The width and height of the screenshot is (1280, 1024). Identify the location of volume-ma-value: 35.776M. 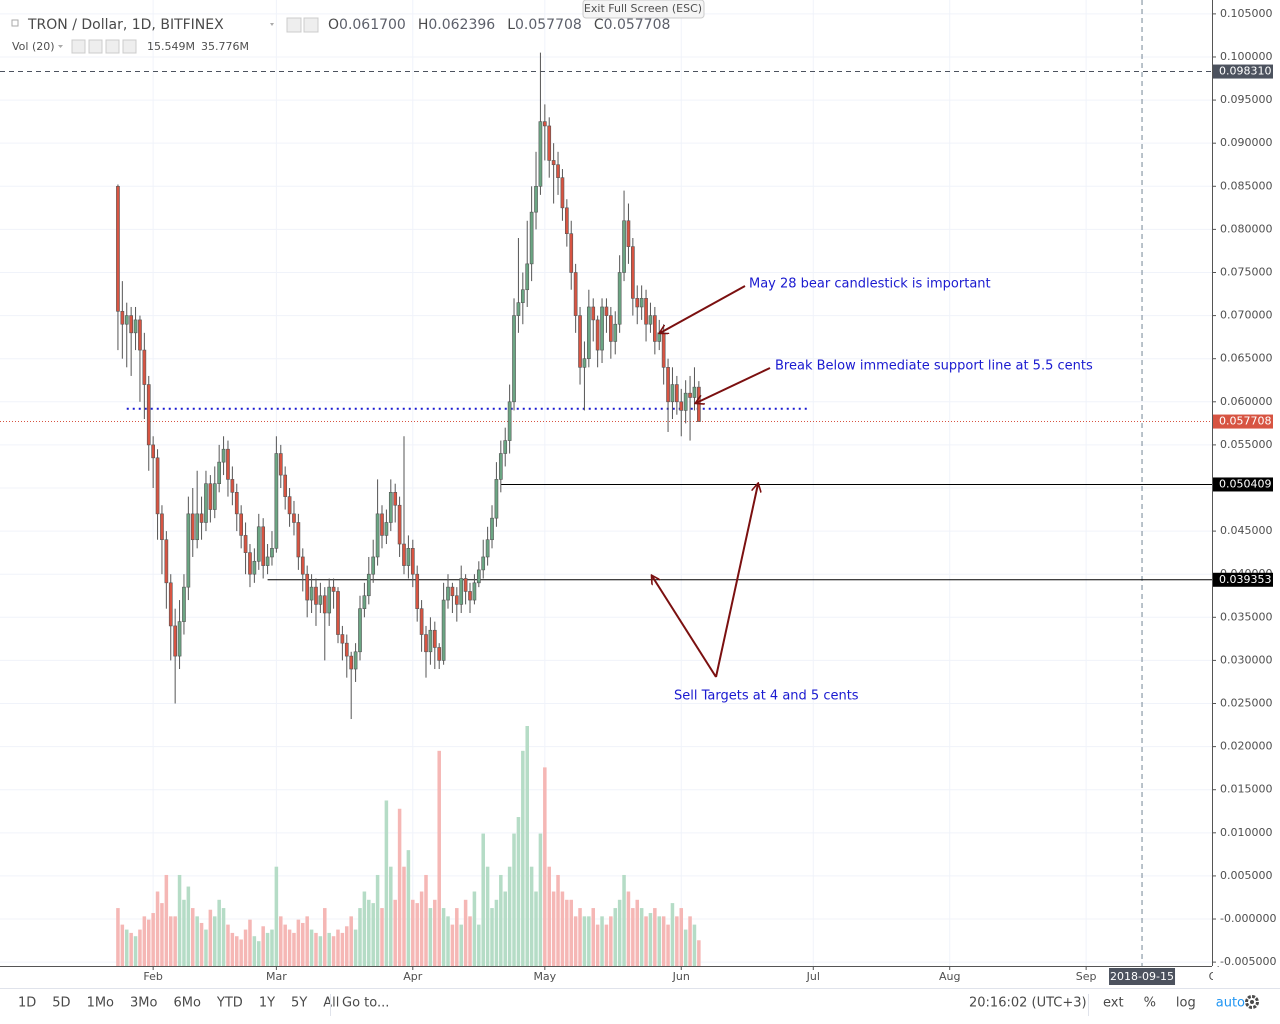
(225, 46).